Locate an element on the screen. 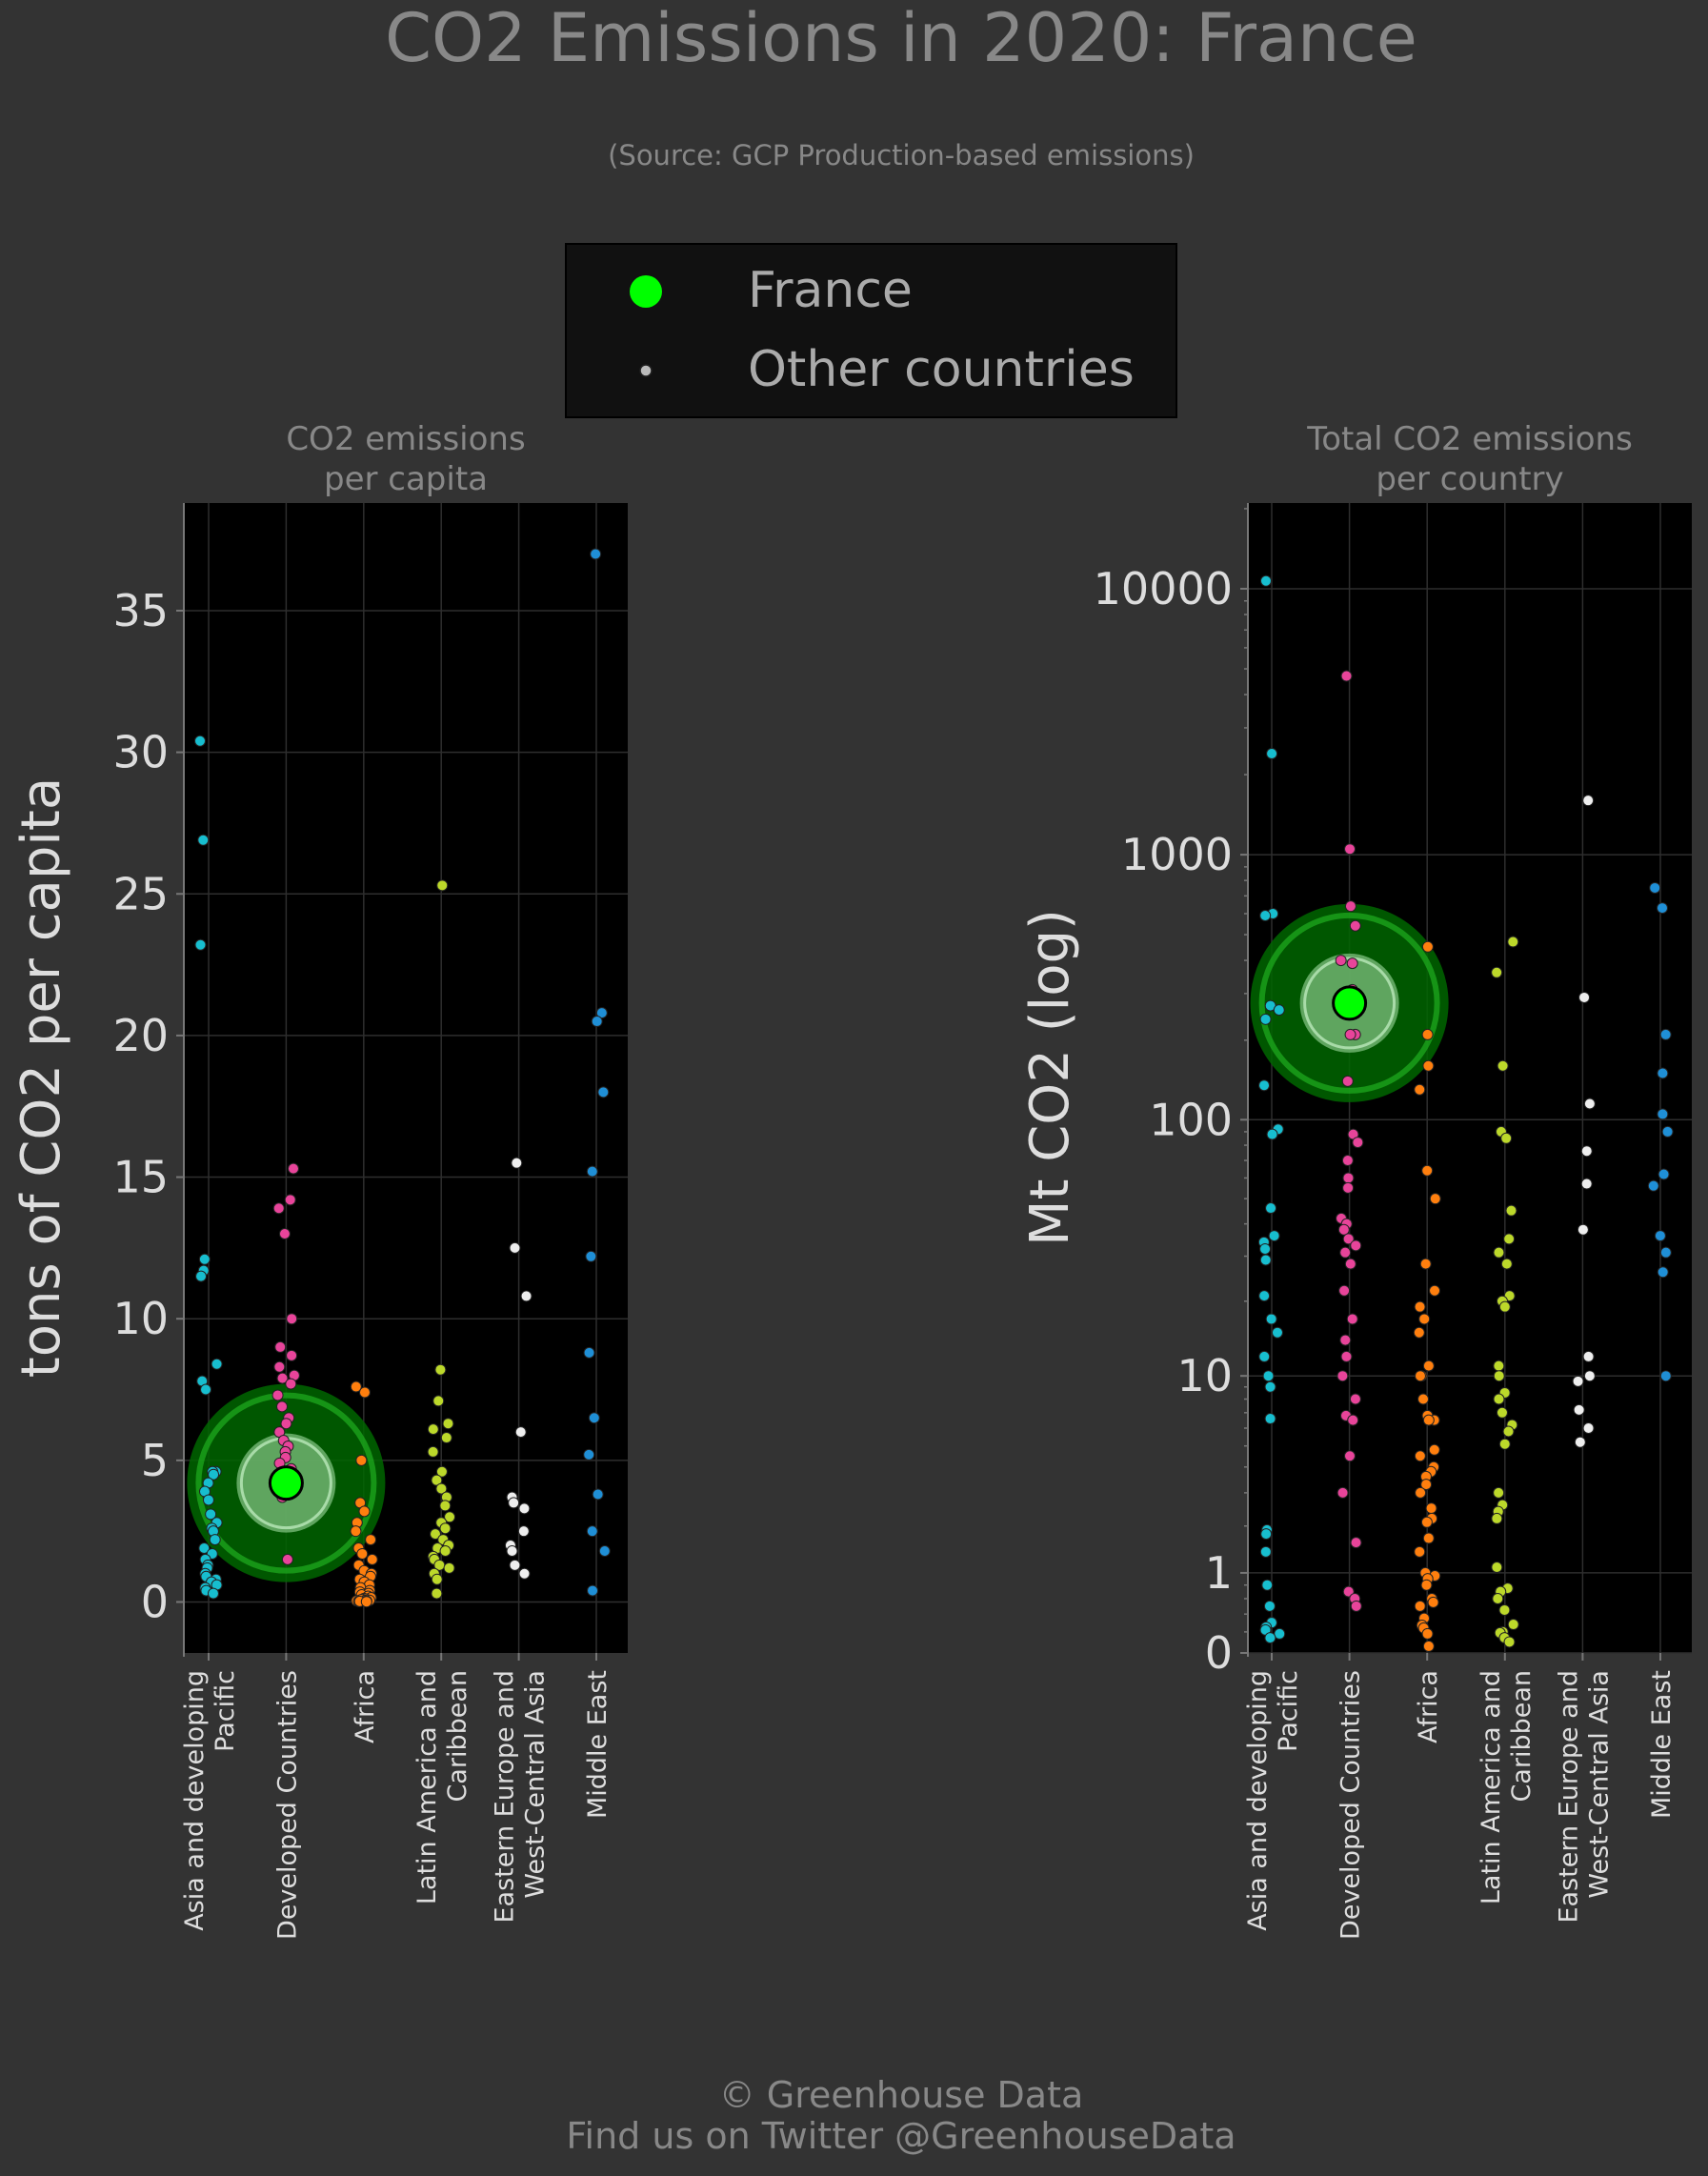 Image resolution: width=1708 pixels, height=2176 pixels. panel-title-line: Total CO2 emissions is located at coordinates (1470, 439).